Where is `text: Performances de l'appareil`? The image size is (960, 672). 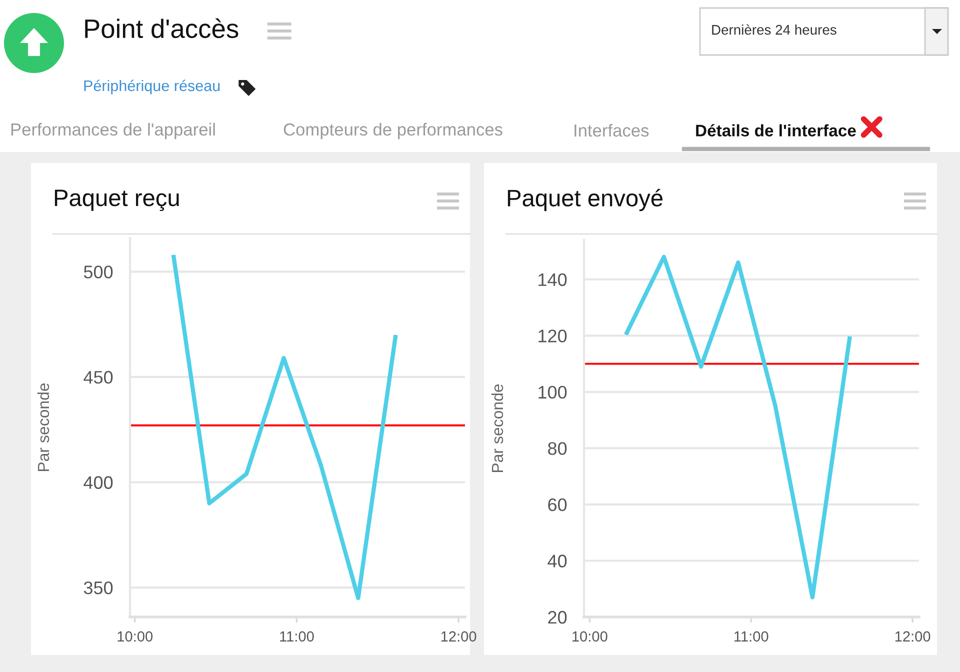 text: Performances de l'appareil is located at coordinates (113, 131).